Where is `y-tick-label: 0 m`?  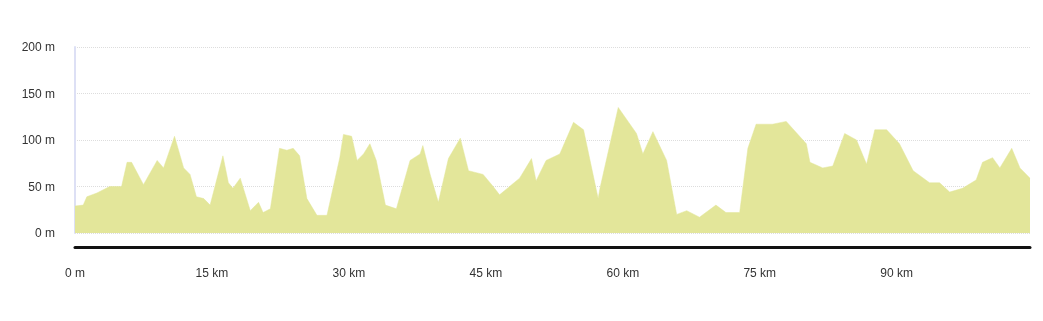
y-tick-label: 0 m is located at coordinates (44, 233).